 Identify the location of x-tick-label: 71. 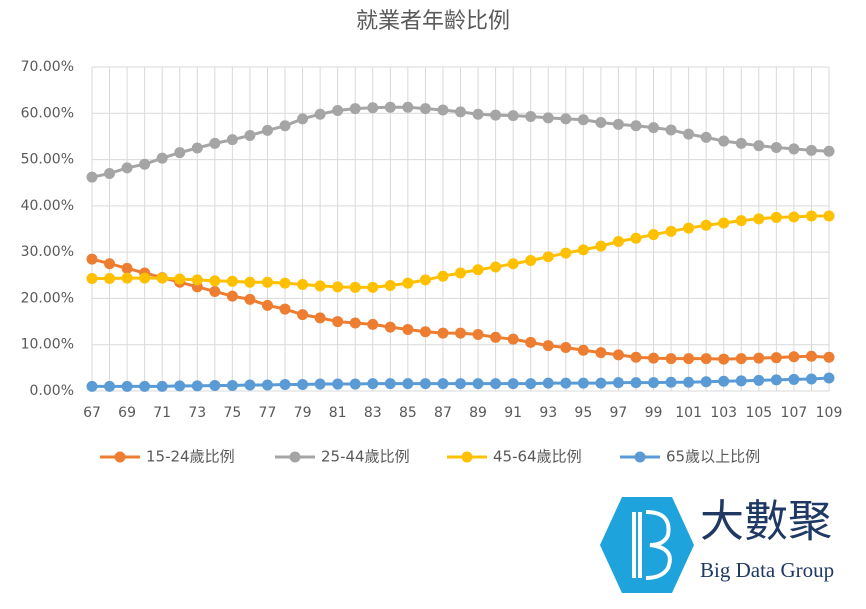
(162, 413).